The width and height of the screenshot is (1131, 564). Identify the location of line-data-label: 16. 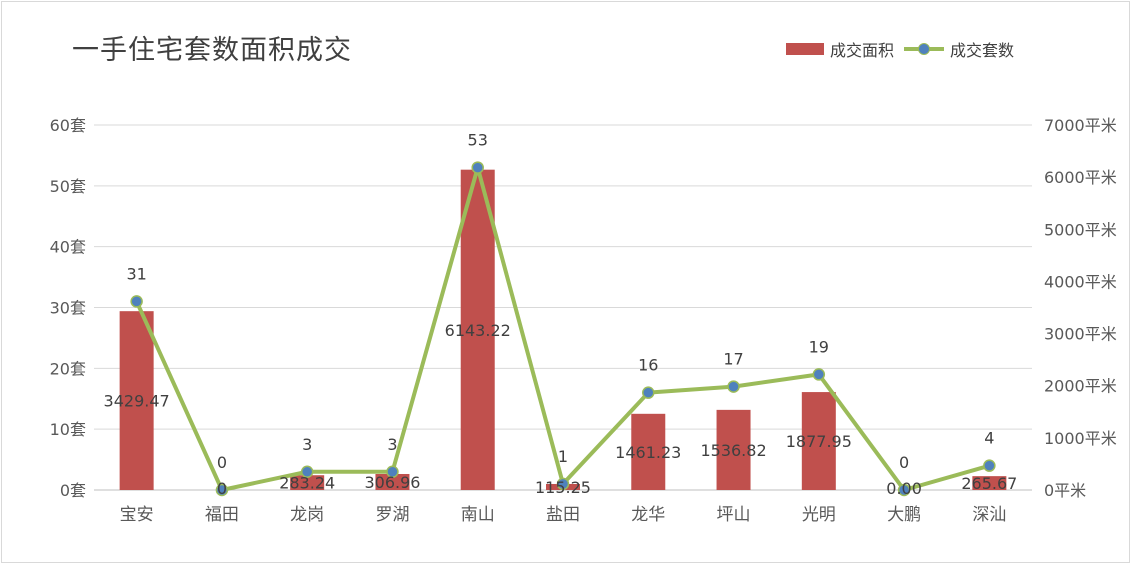
(648, 365).